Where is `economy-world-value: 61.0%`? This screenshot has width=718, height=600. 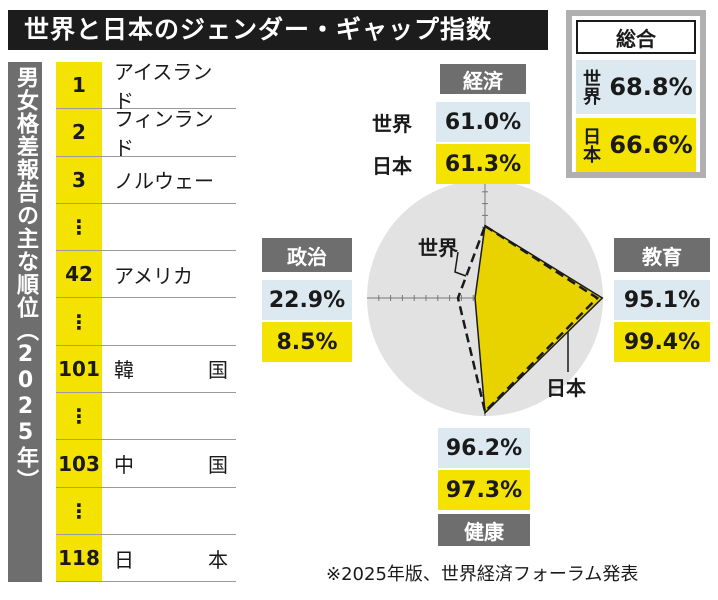 economy-world-value: 61.0% is located at coordinates (483, 122).